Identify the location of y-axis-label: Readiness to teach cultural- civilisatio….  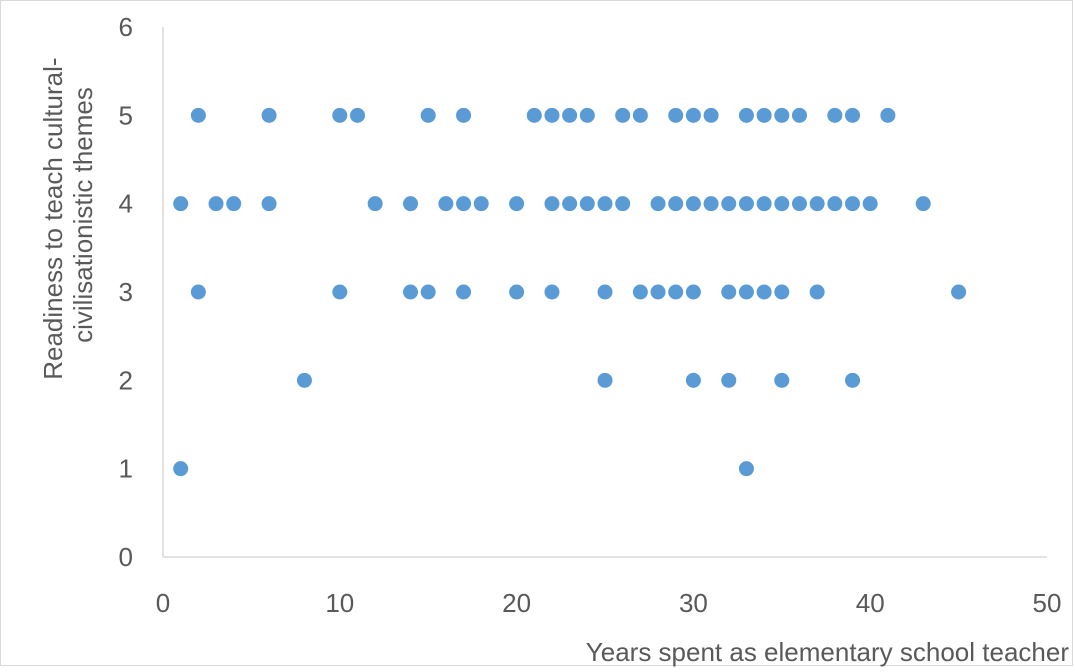
(68, 215).